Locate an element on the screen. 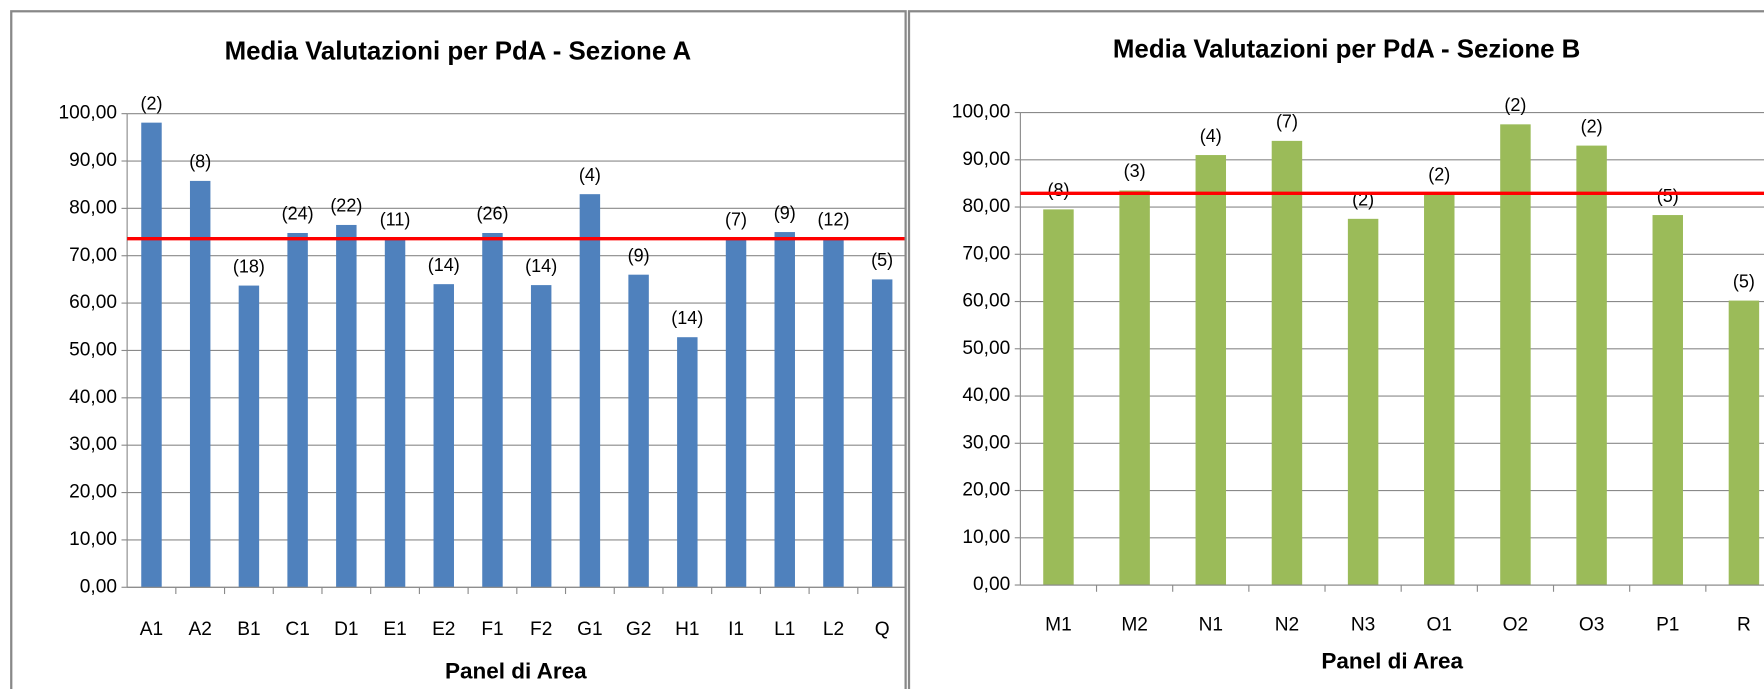  x-tick-label: R is located at coordinates (1744, 625).